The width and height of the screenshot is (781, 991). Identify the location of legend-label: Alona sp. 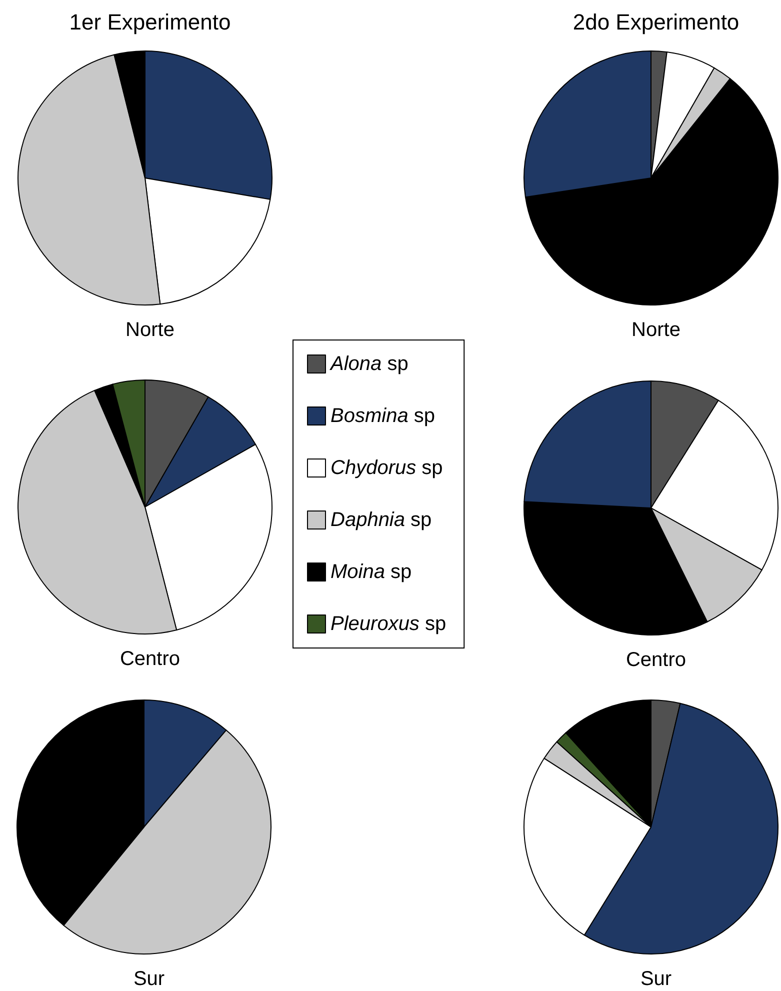
(369, 364).